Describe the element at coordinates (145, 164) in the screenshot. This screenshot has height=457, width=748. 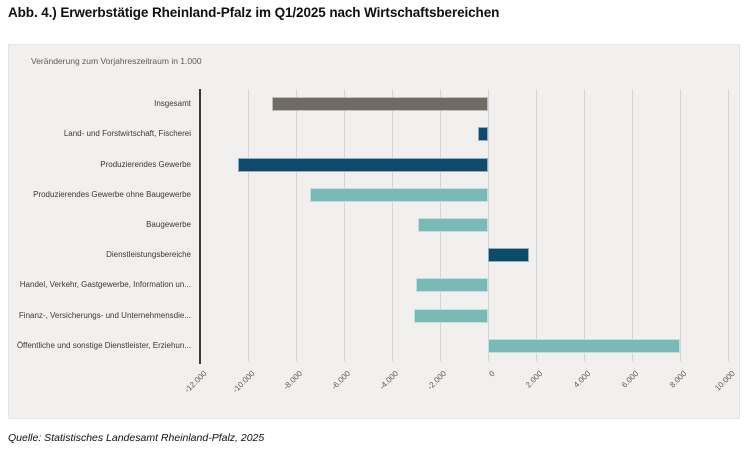
I see `category-label: Produzierendes Gewerbe` at that location.